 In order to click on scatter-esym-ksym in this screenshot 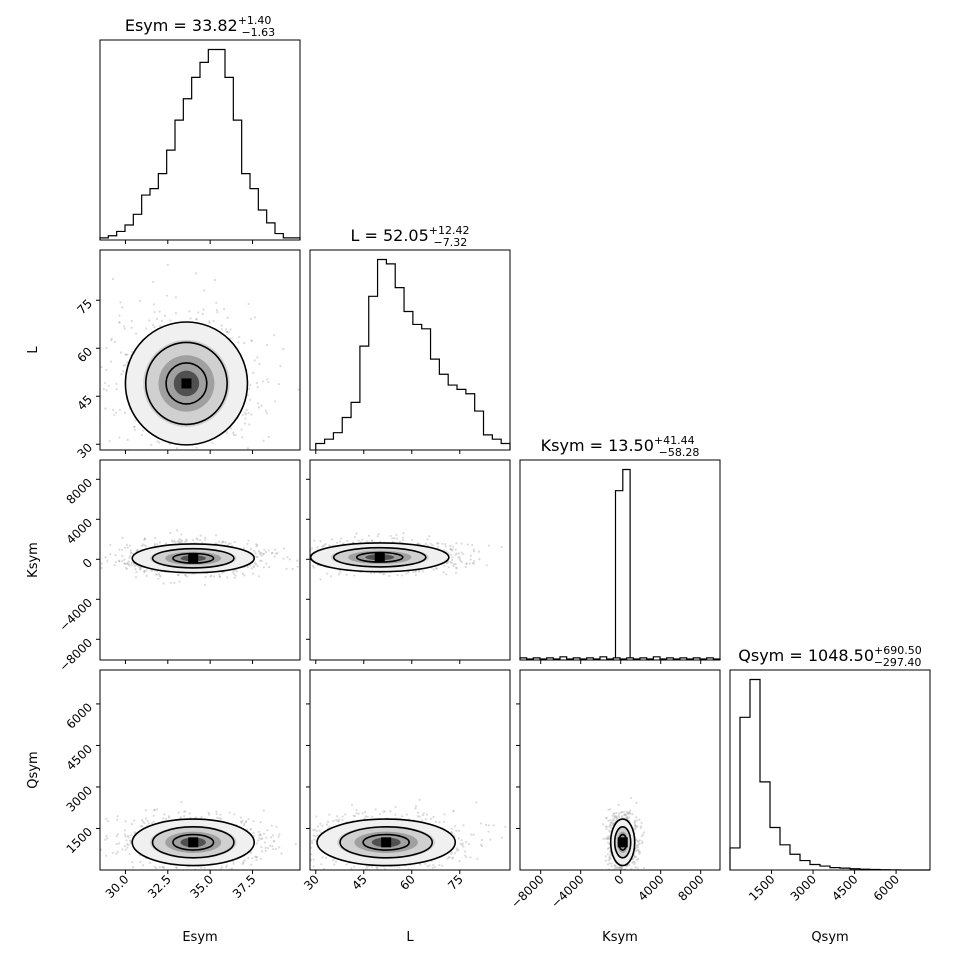, I will do `click(200, 560)`.